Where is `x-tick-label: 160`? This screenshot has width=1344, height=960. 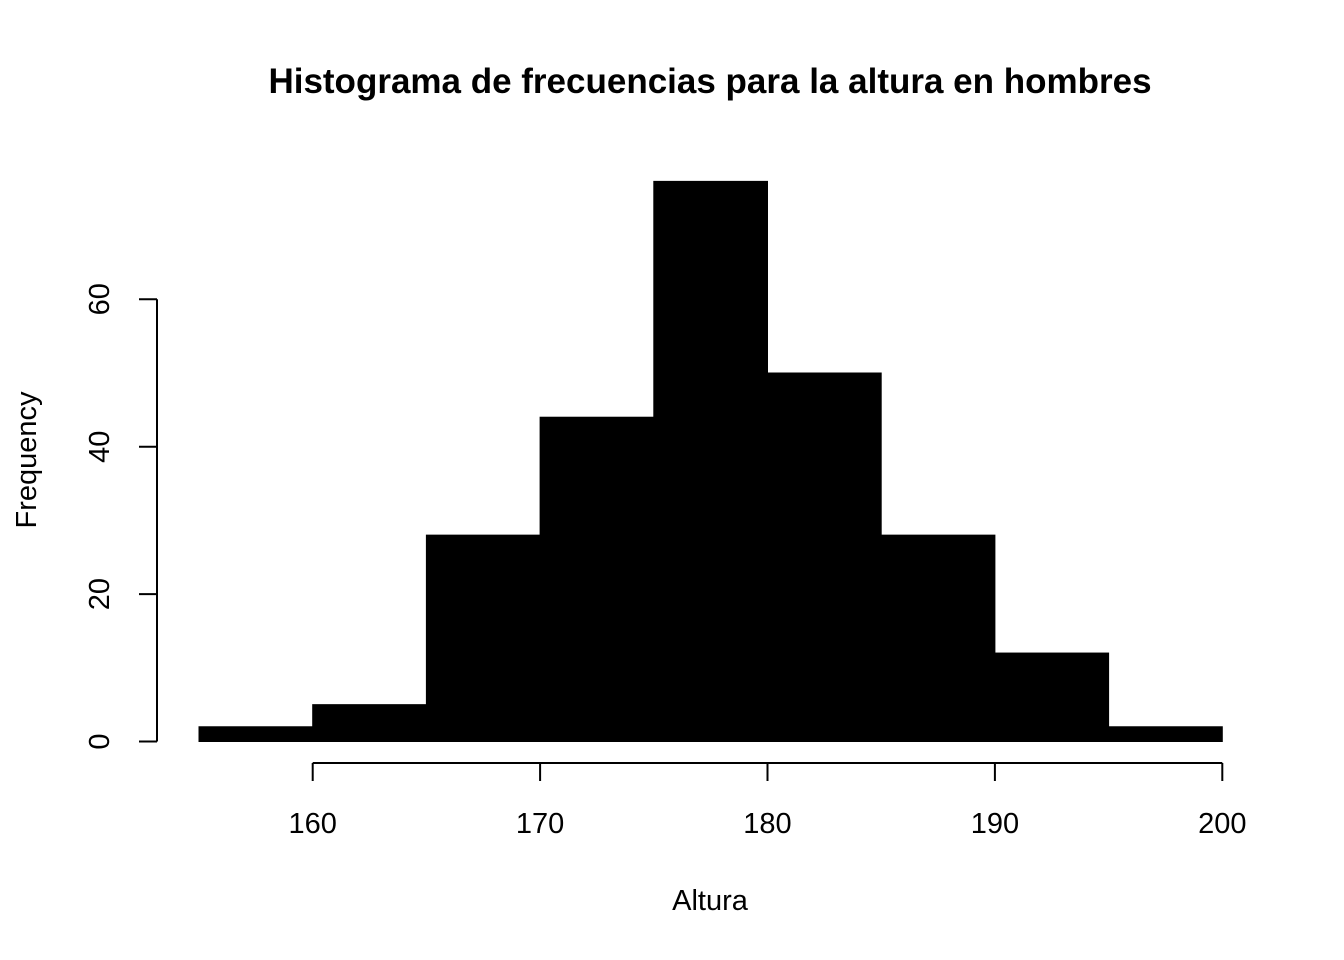 x-tick-label: 160 is located at coordinates (313, 824).